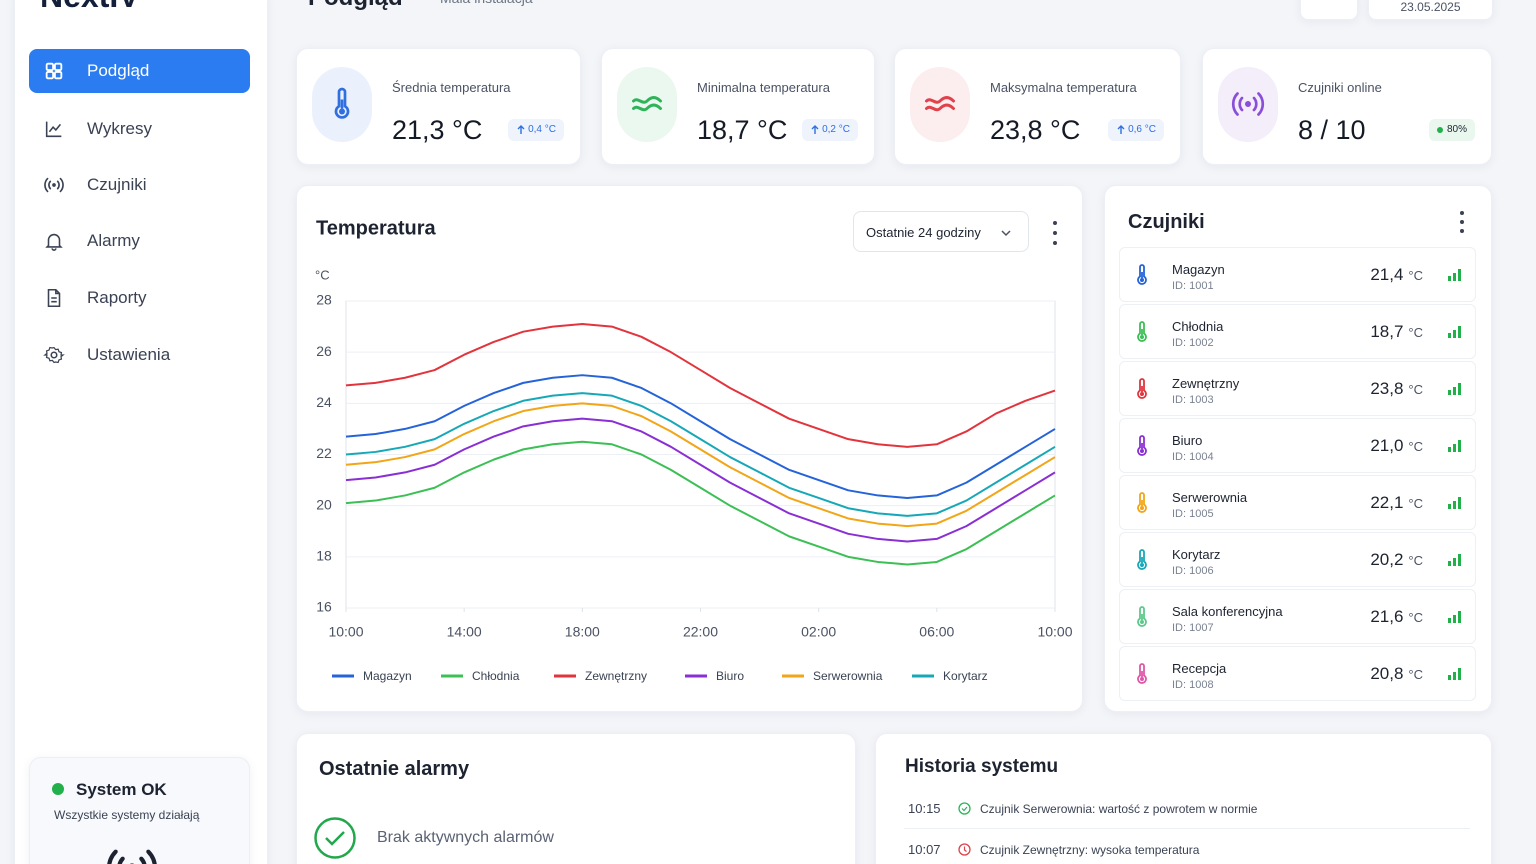  Describe the element at coordinates (965, 676) in the screenshot. I see `legend-label: Korytarz` at that location.